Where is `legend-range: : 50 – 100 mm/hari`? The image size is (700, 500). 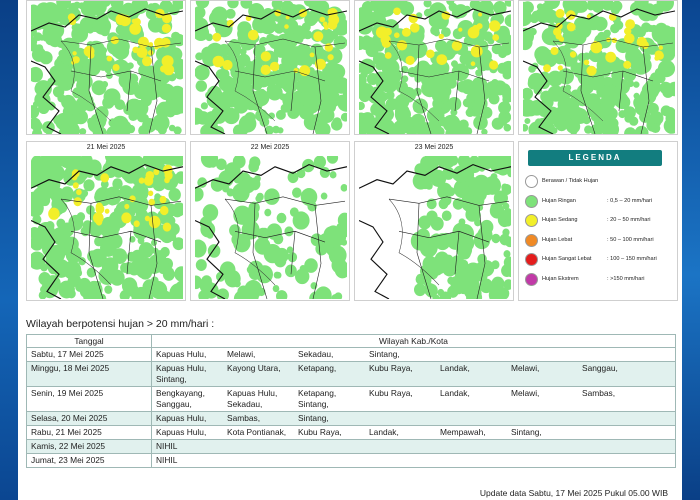 legend-range: : 50 – 100 mm/hari is located at coordinates (630, 240).